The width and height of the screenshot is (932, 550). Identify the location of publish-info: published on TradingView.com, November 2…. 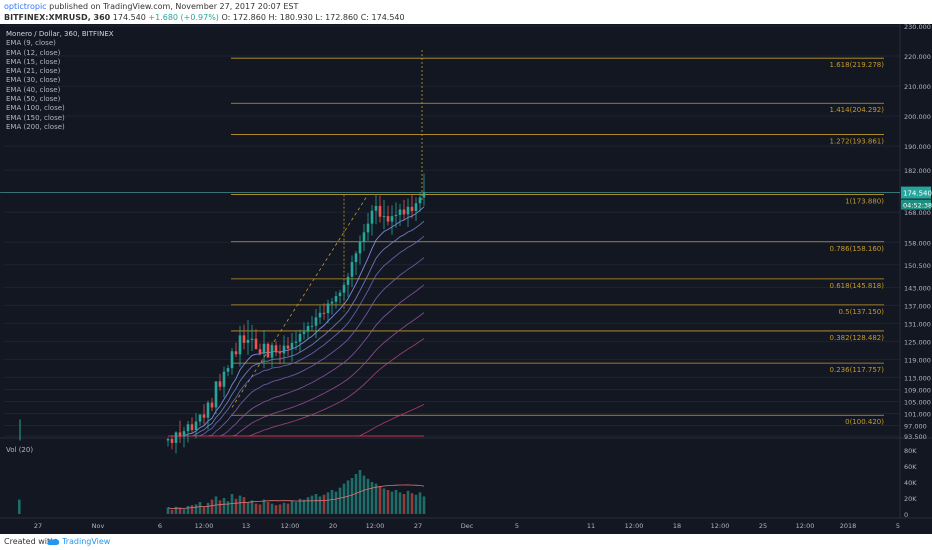
(172, 6).